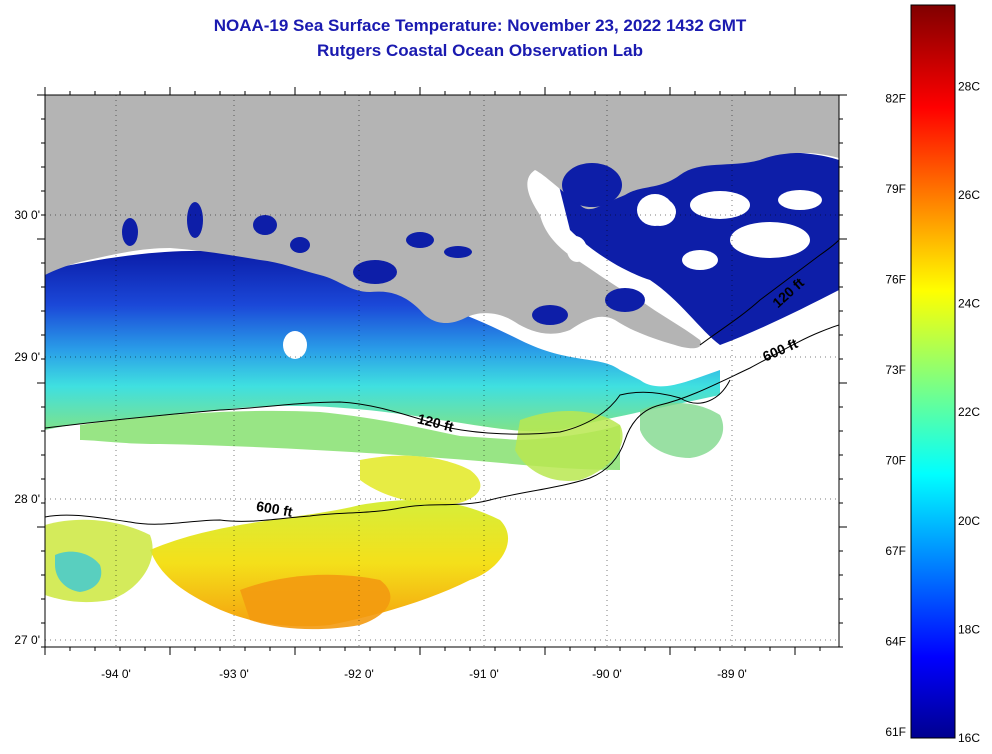  What do you see at coordinates (969, 629) in the screenshot?
I see `colorbar-celsius-label: 18C` at bounding box center [969, 629].